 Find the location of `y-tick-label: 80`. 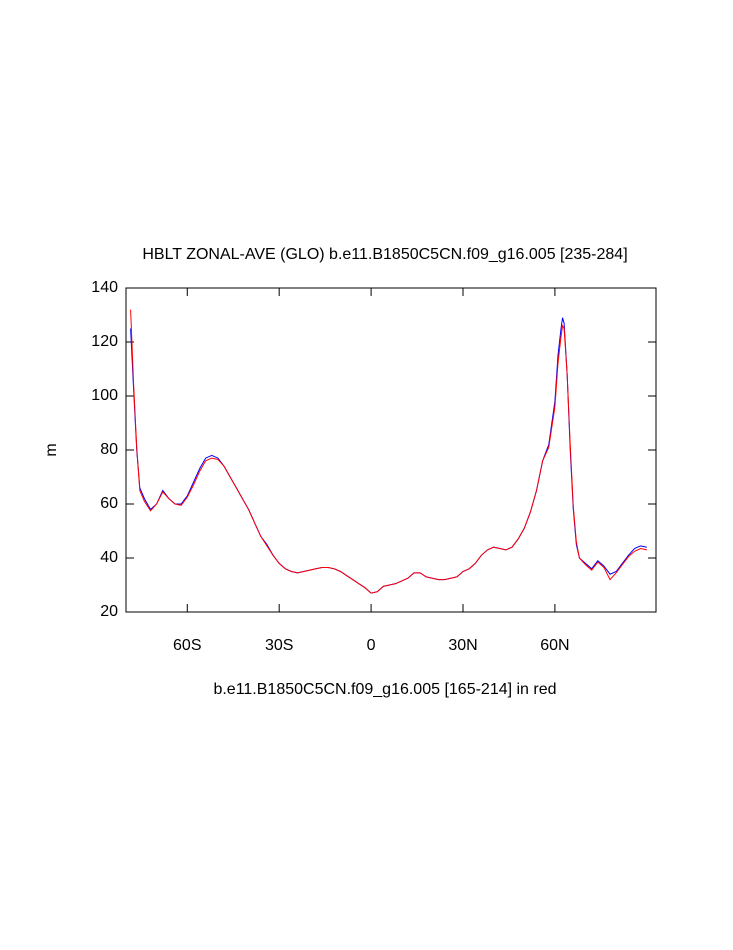

y-tick-label: 80 is located at coordinates (109, 449).